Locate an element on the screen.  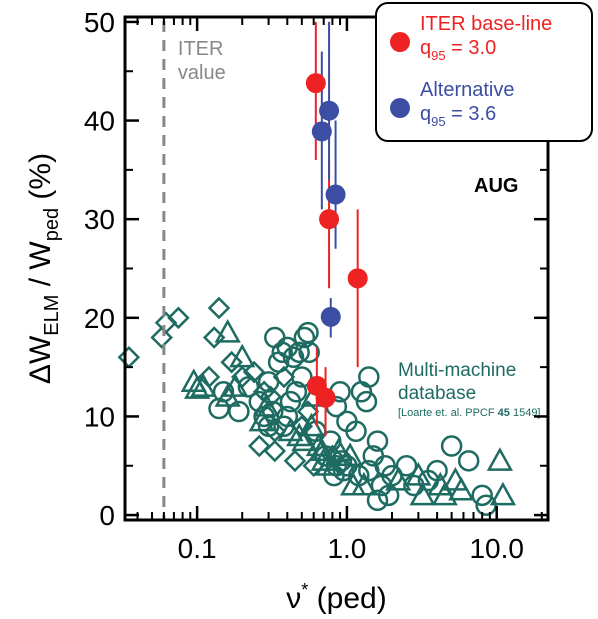
y-tick-label: 50 is located at coordinates (99, 22).